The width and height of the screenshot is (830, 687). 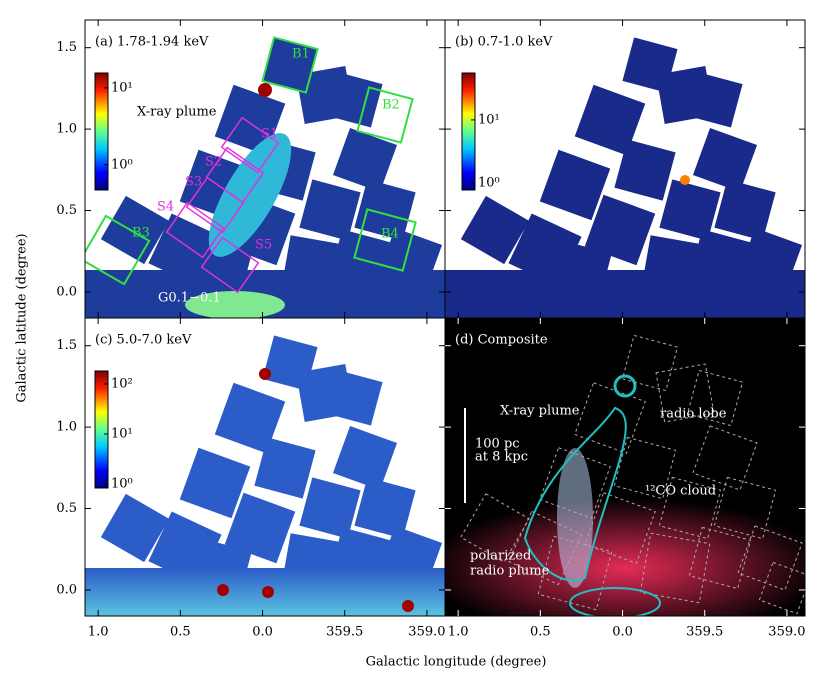 I want to click on radio-glow, so click(x=625, y=557).